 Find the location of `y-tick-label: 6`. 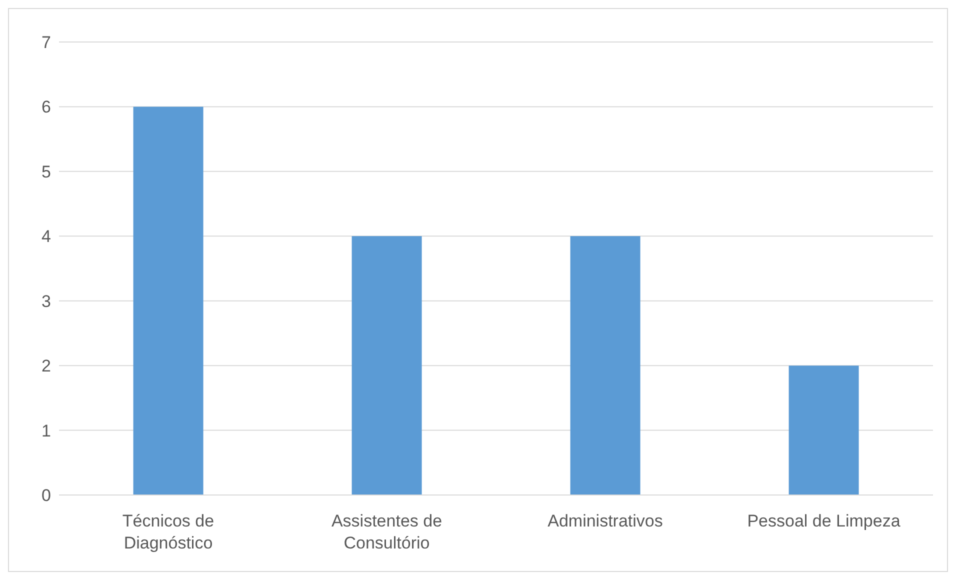

y-tick-label: 6 is located at coordinates (46, 107).